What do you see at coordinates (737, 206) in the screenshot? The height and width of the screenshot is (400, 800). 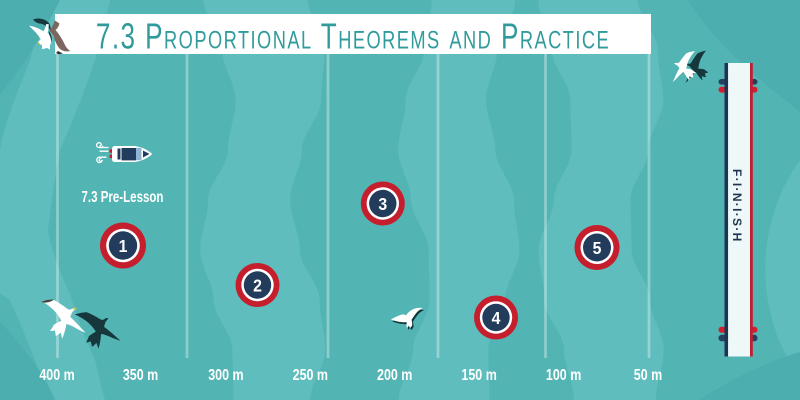 I see `svg-text: F·I·N·I·S·H` at bounding box center [737, 206].